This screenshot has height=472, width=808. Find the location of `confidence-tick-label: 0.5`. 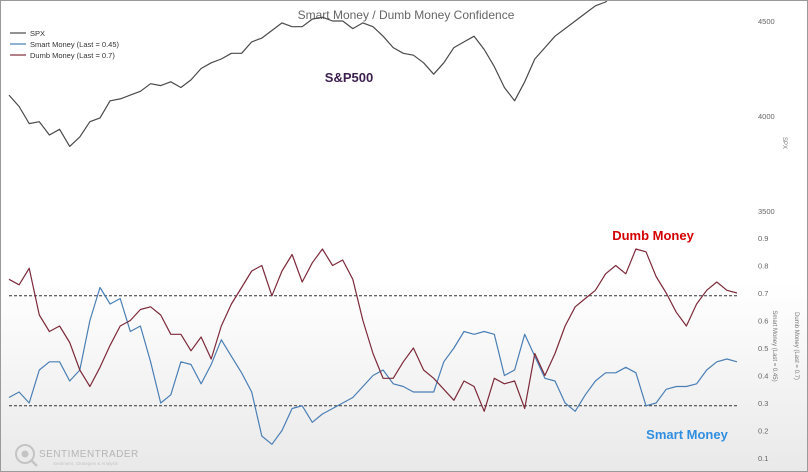

confidence-tick-label: 0.5 is located at coordinates (763, 348).